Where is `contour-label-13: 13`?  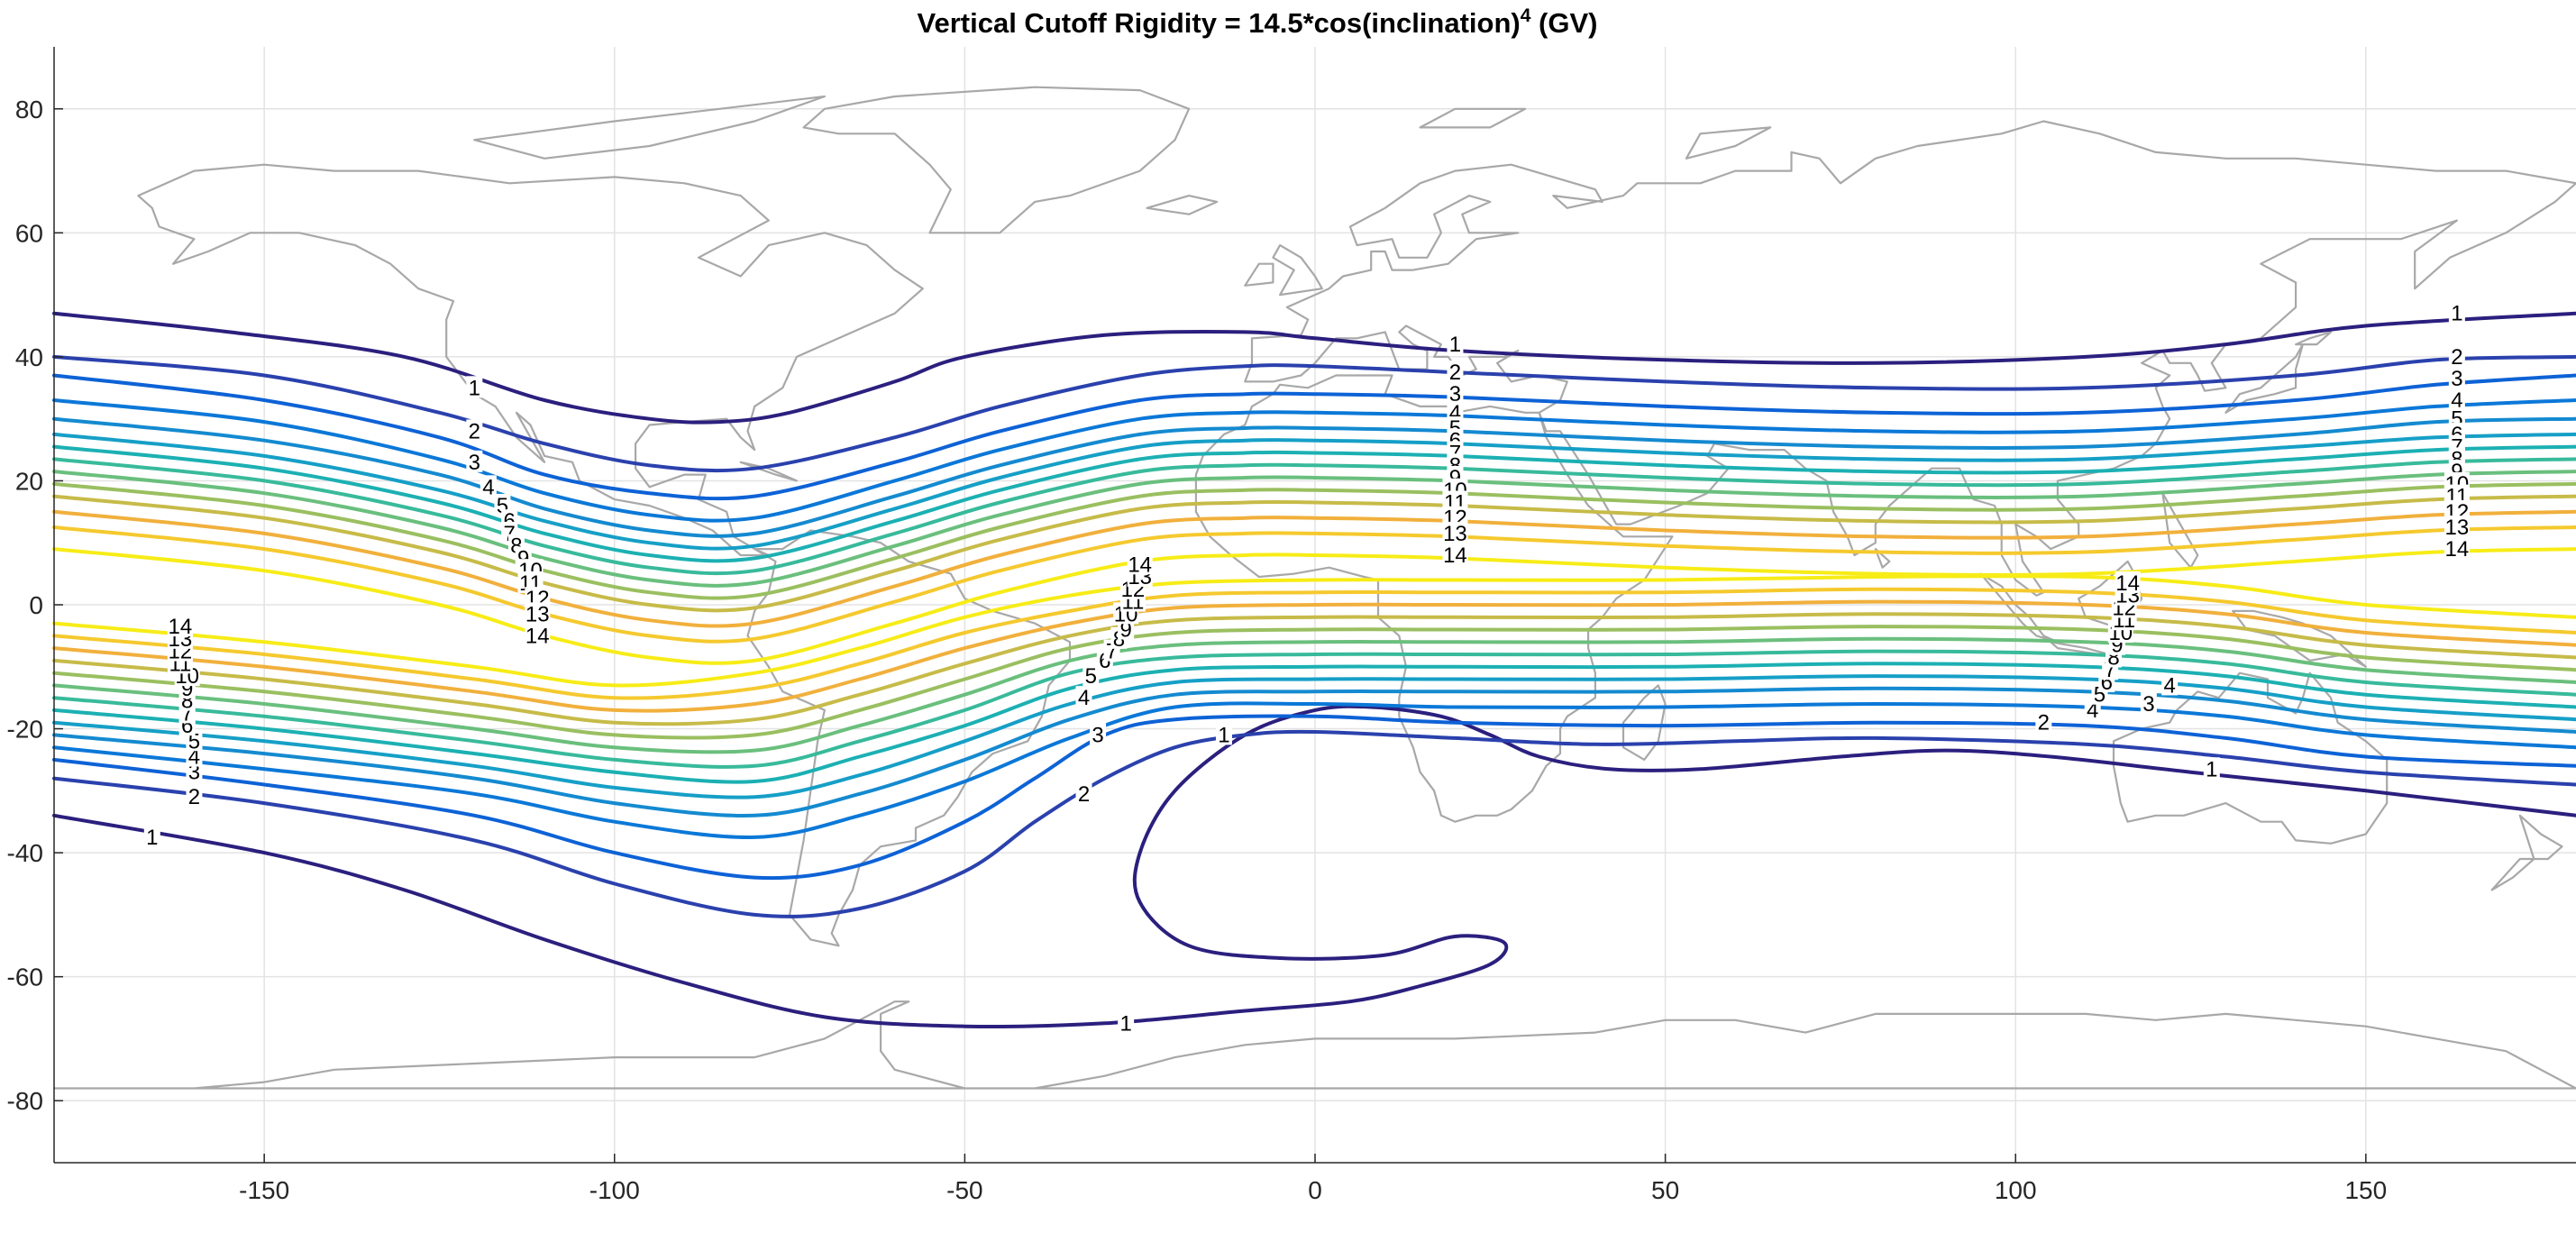 contour-label-13: 13 is located at coordinates (2457, 528).